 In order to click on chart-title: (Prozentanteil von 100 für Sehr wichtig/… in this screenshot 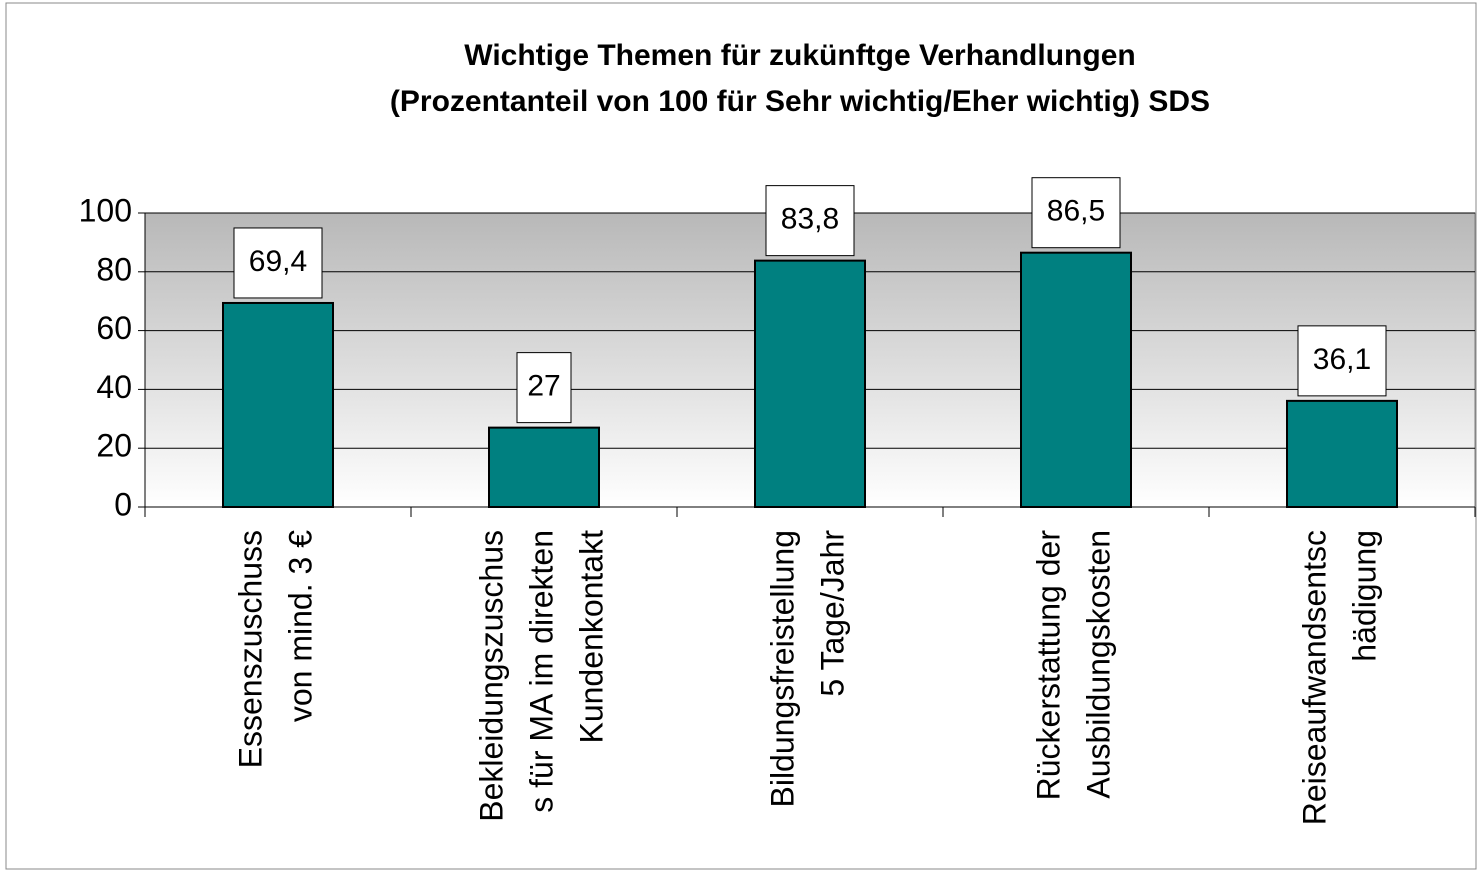, I will do `click(800, 101)`.